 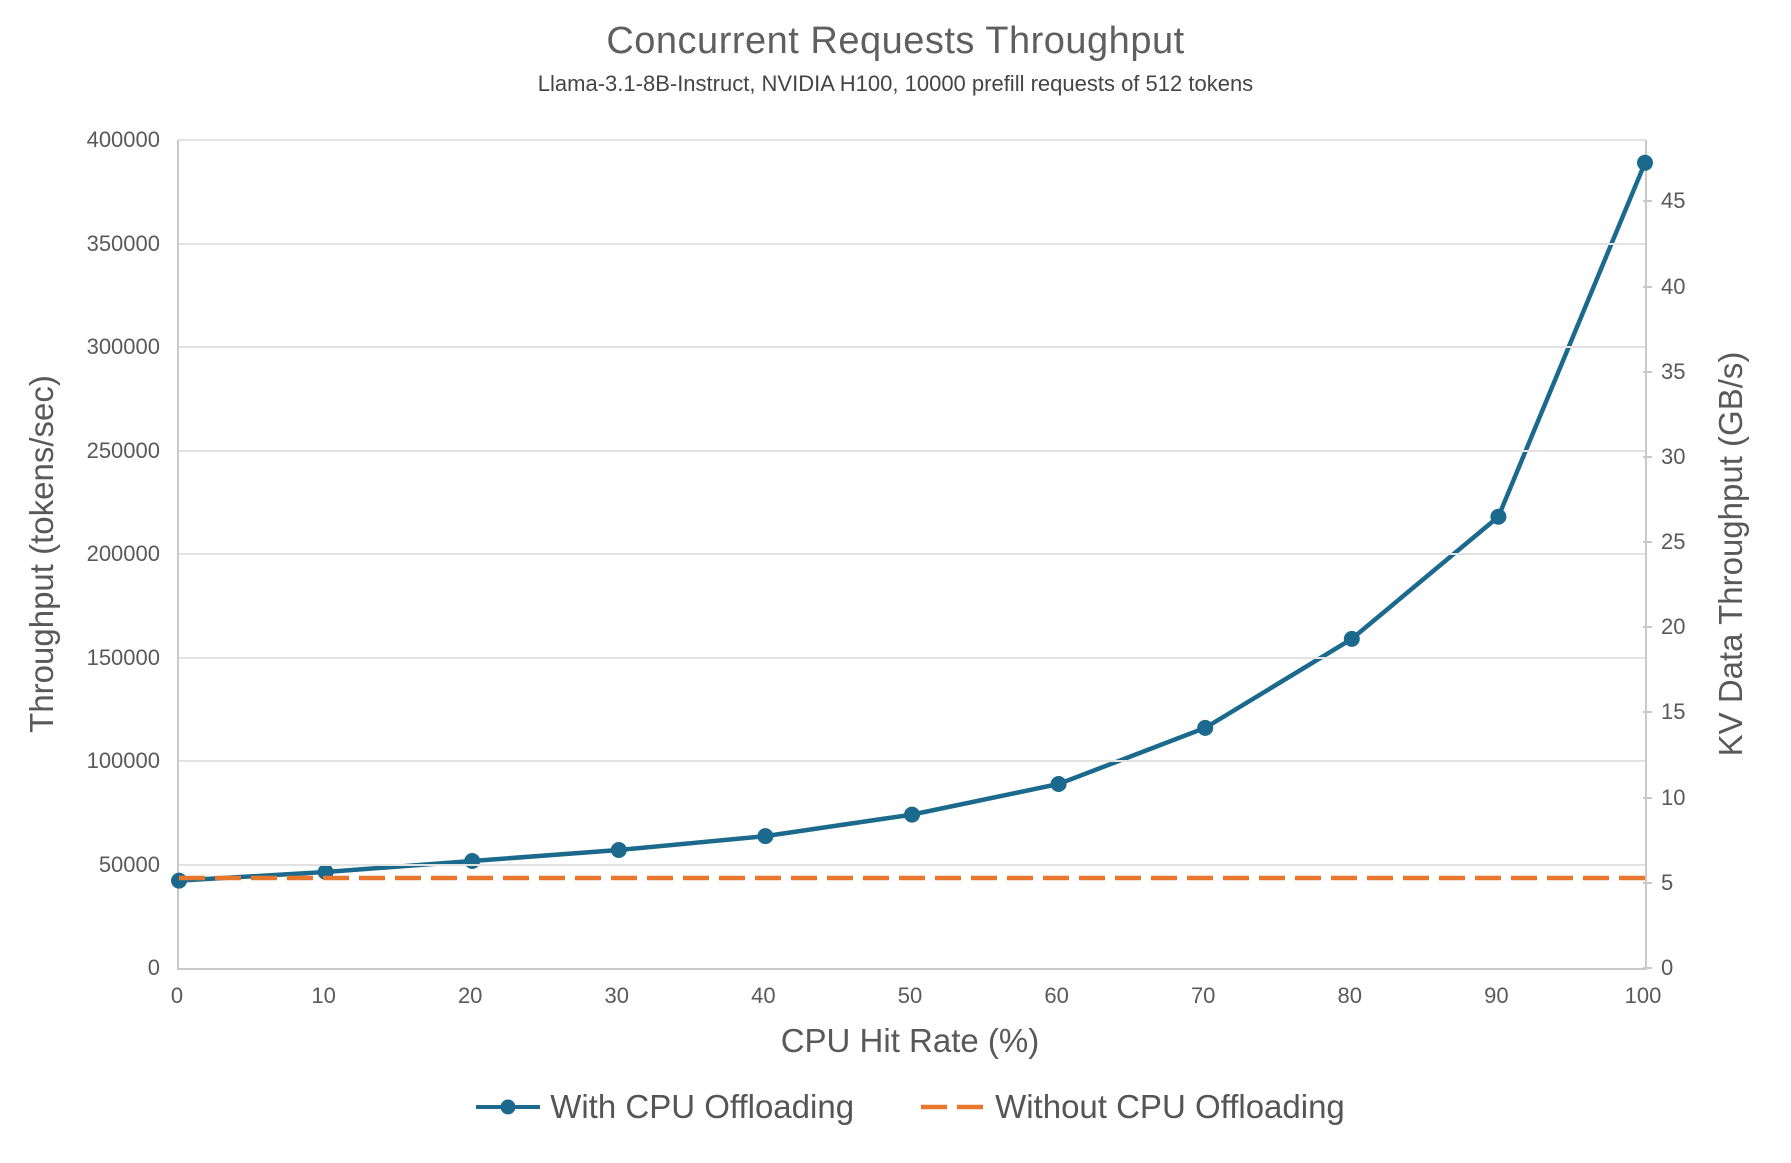 I want to click on left-axis-tick-label: 250000, so click(x=123, y=450).